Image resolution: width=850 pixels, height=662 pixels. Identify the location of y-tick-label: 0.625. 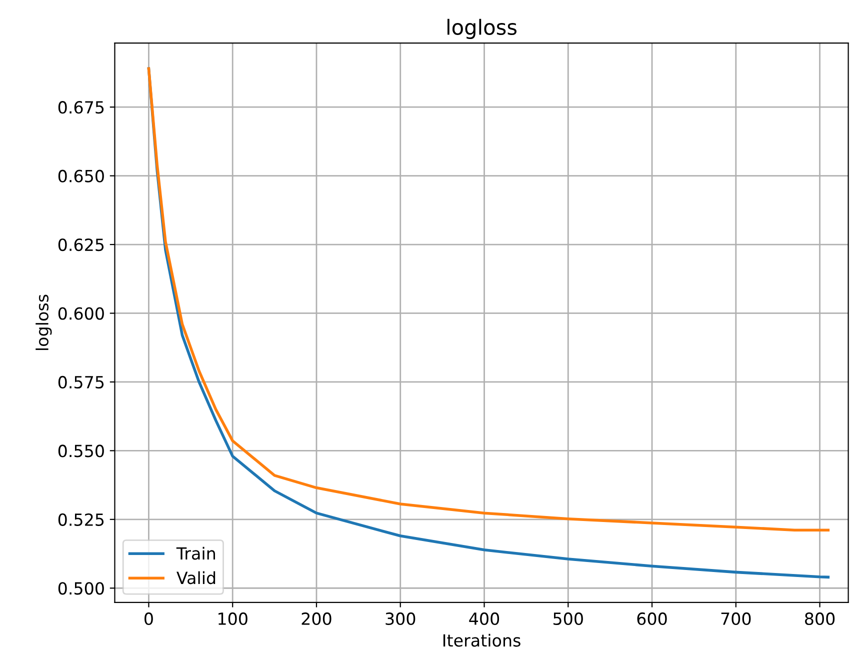
(81, 245).